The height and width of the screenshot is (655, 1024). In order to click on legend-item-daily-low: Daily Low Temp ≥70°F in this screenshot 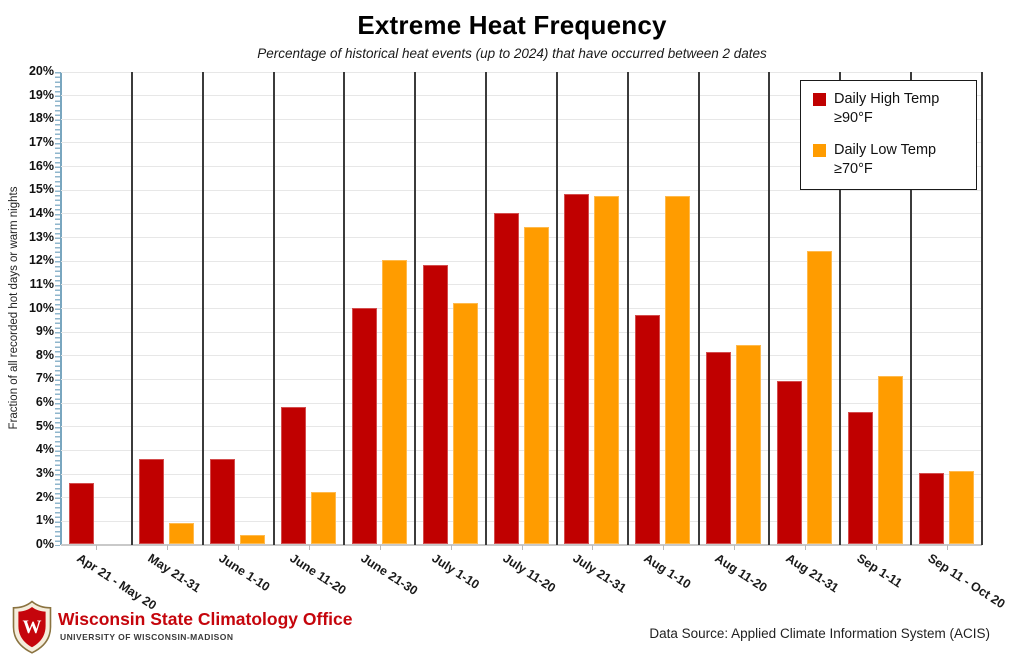, I will do `click(889, 160)`.